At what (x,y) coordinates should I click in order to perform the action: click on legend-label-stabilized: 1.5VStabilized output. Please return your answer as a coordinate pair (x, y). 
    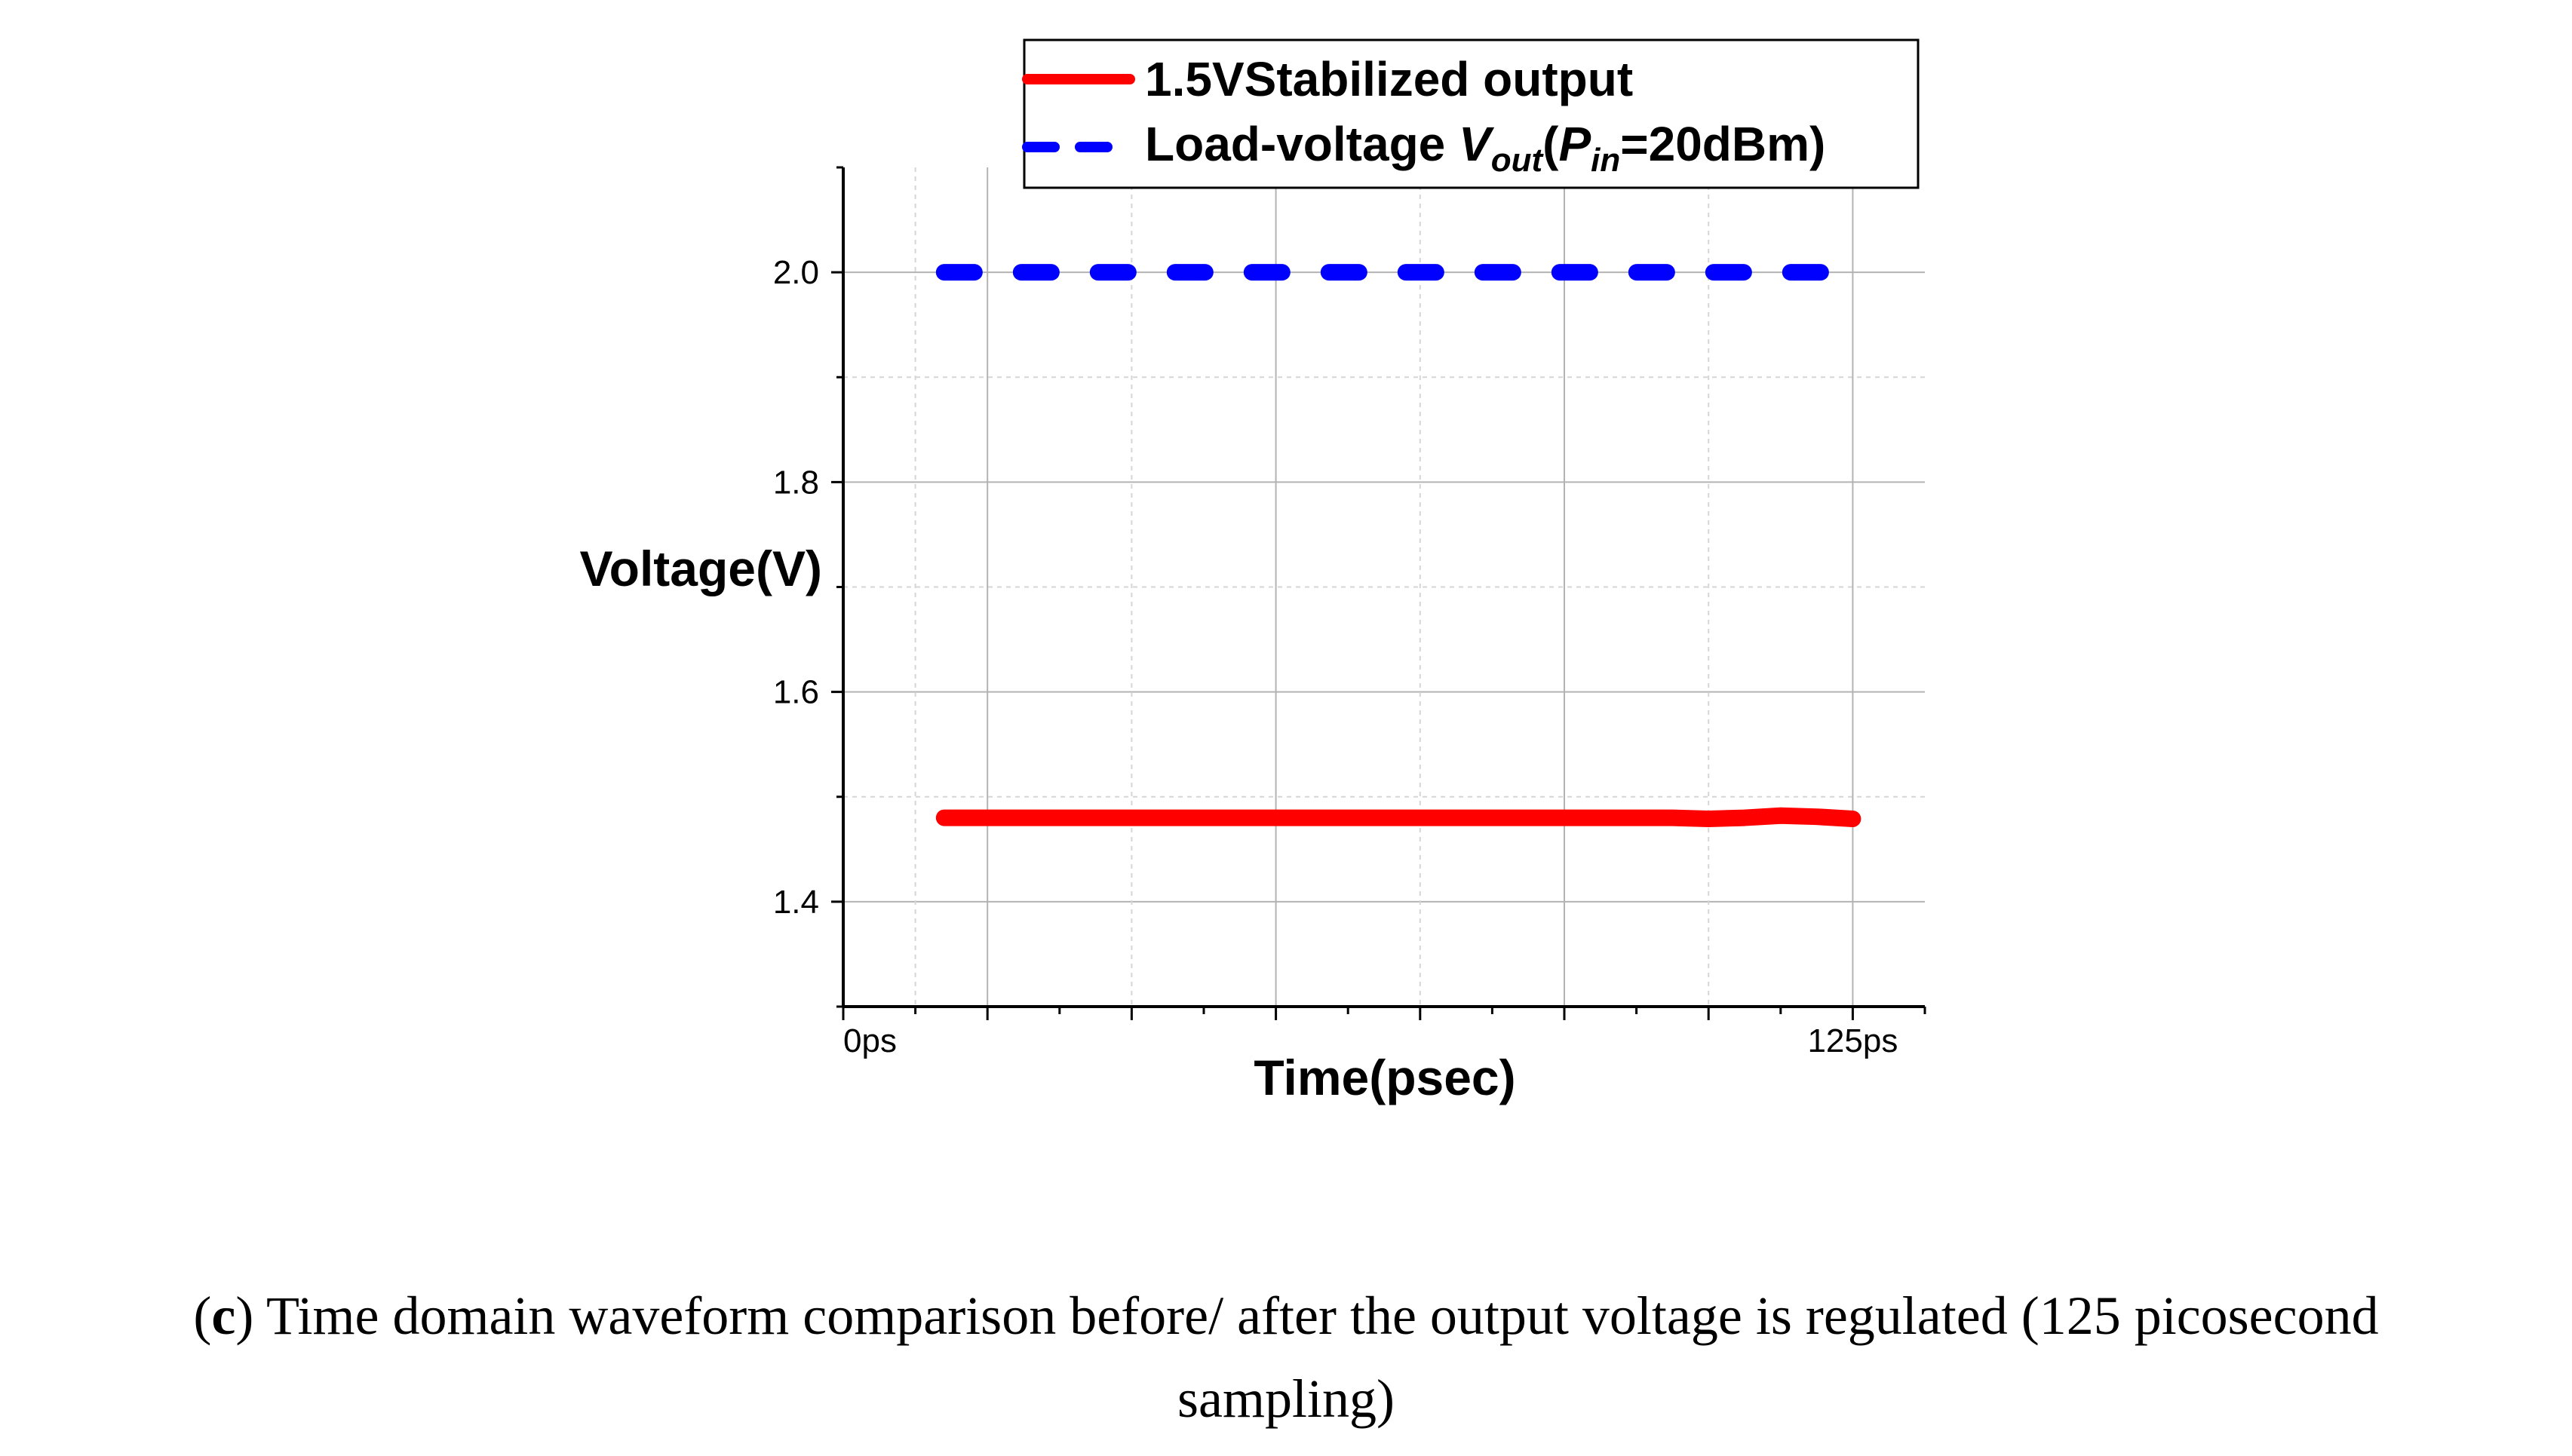
    Looking at the image, I should click on (1389, 79).